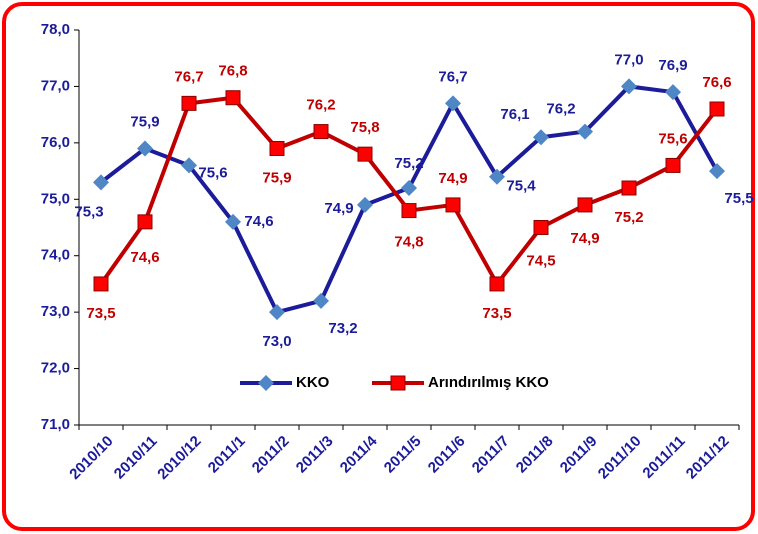 The height and width of the screenshot is (534, 758). What do you see at coordinates (408, 242) in the screenshot?
I see `data-label: 74,8` at bounding box center [408, 242].